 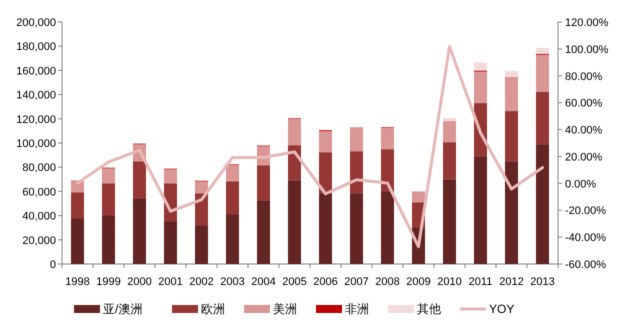 I want to click on y2-tick-label: 120.00%, so click(x=587, y=23).